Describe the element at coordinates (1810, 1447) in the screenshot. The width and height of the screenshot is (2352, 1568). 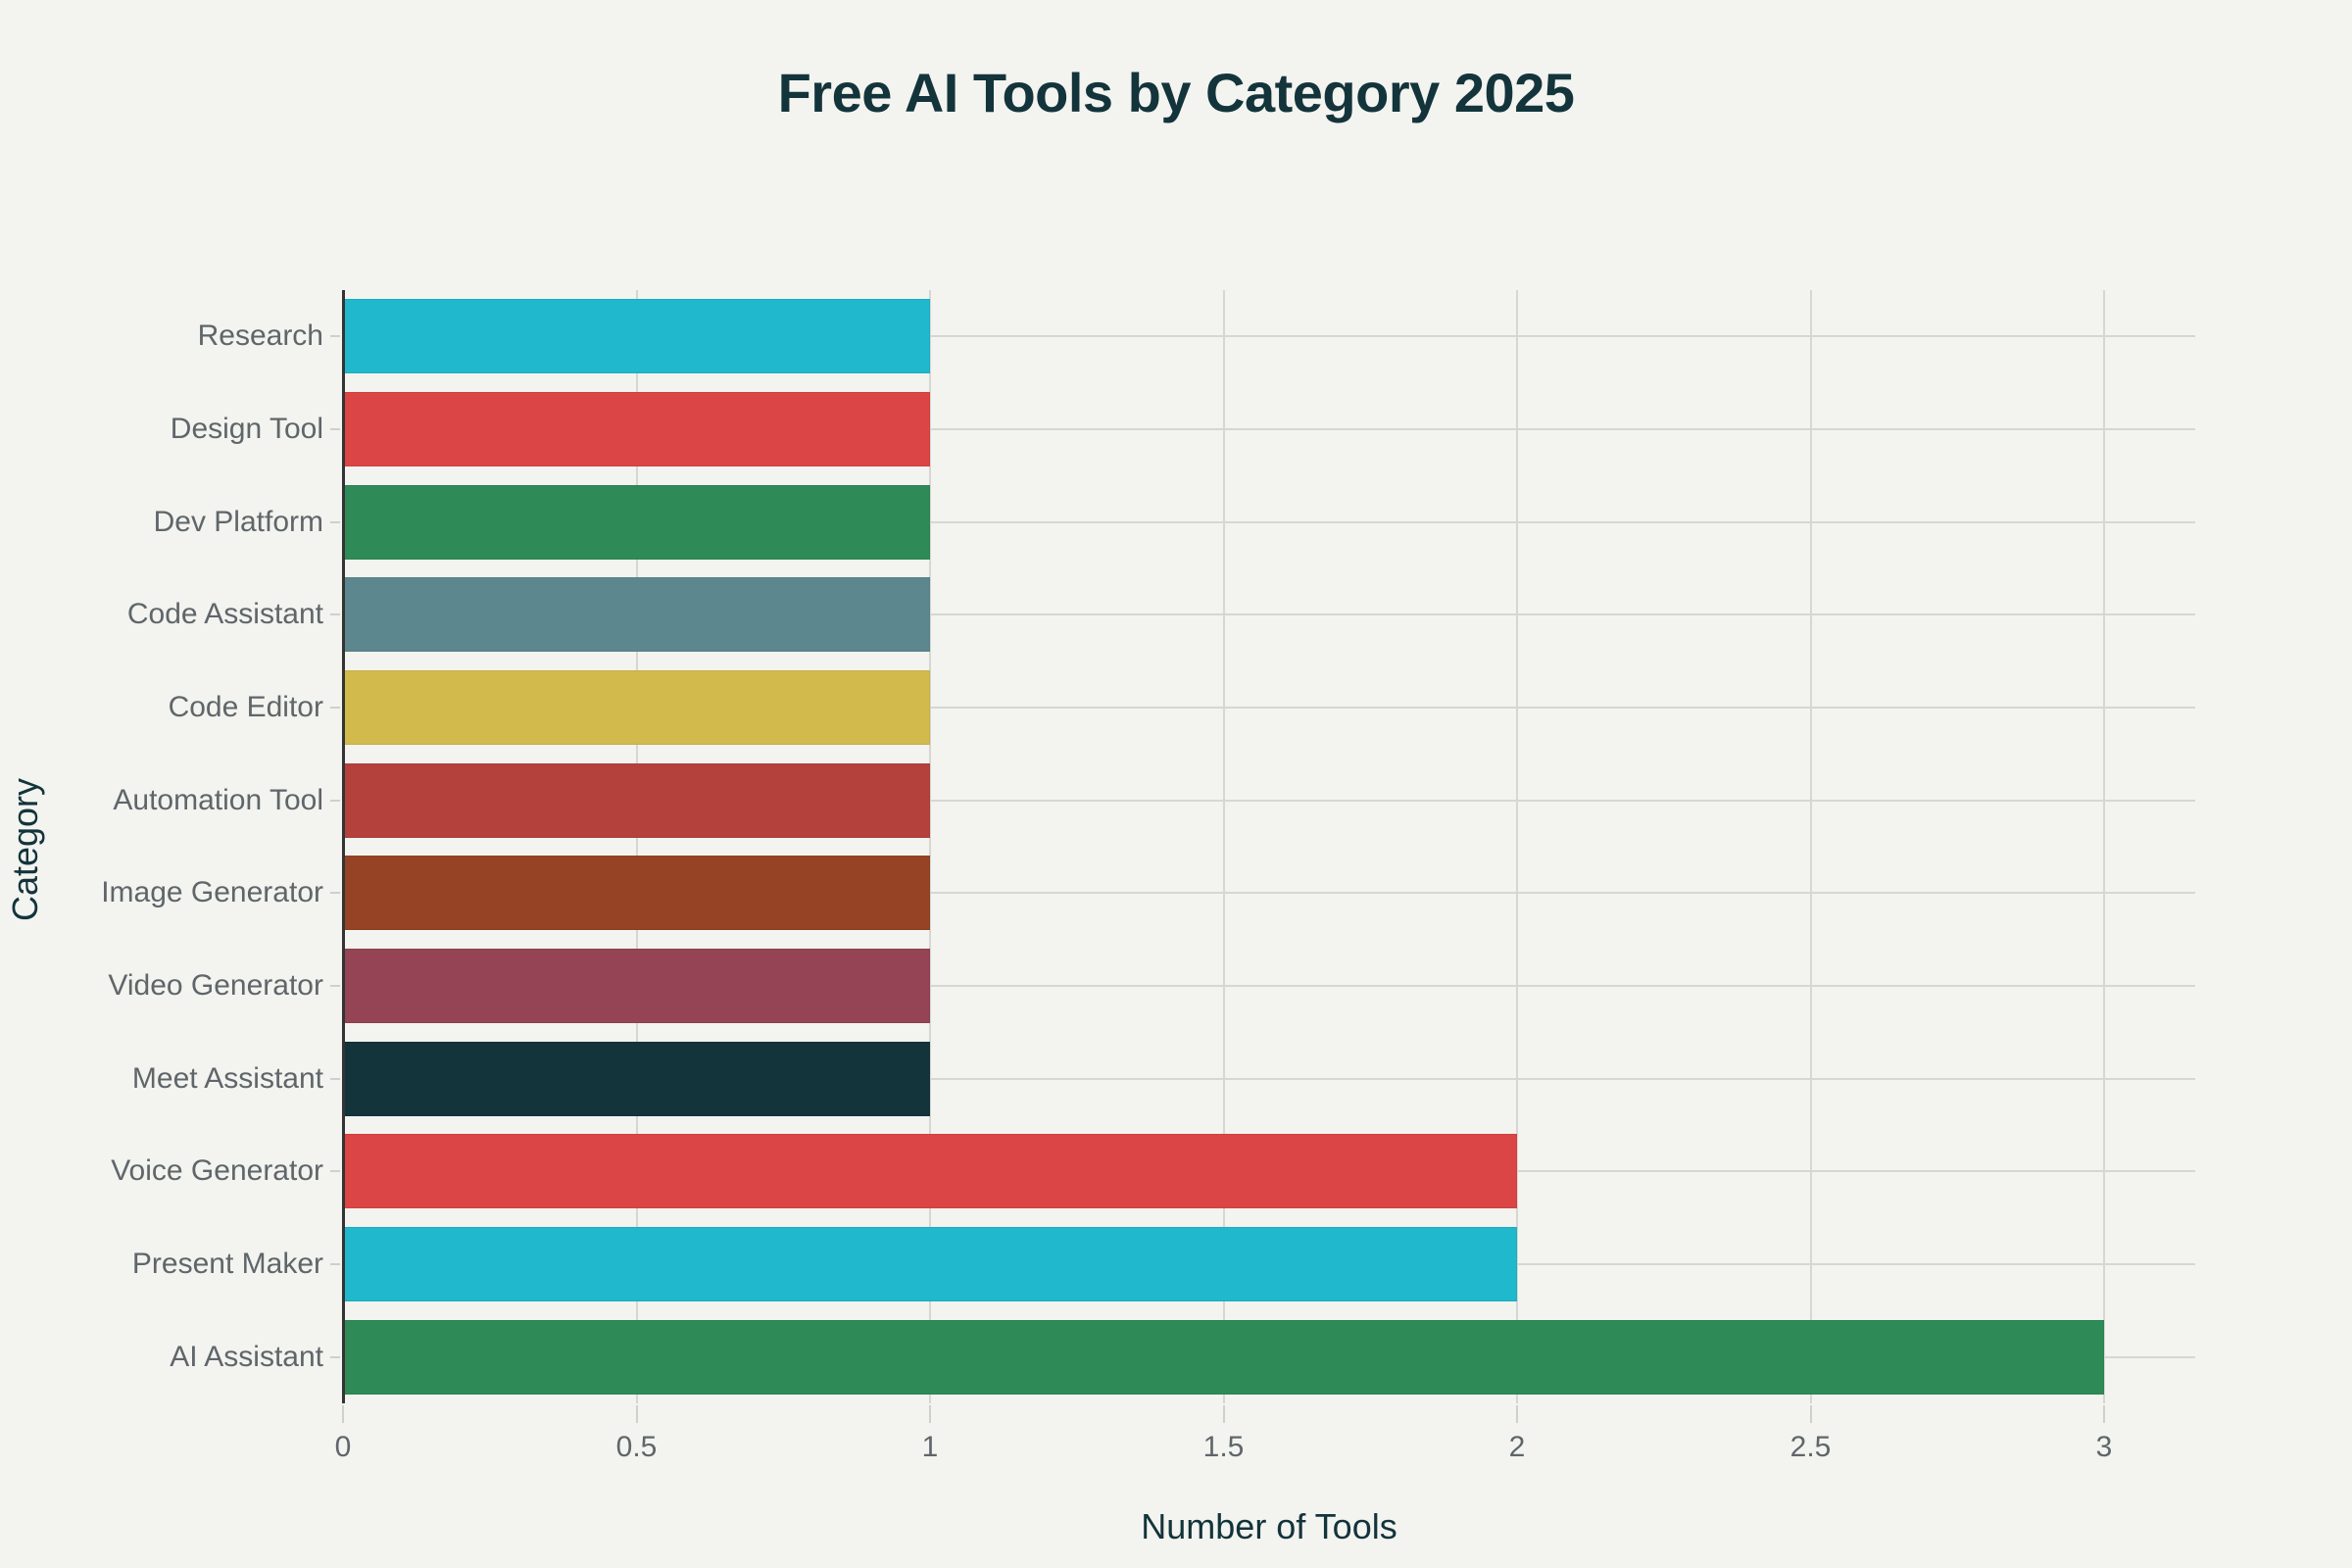
I see `x-tick-label: 2.5` at that location.